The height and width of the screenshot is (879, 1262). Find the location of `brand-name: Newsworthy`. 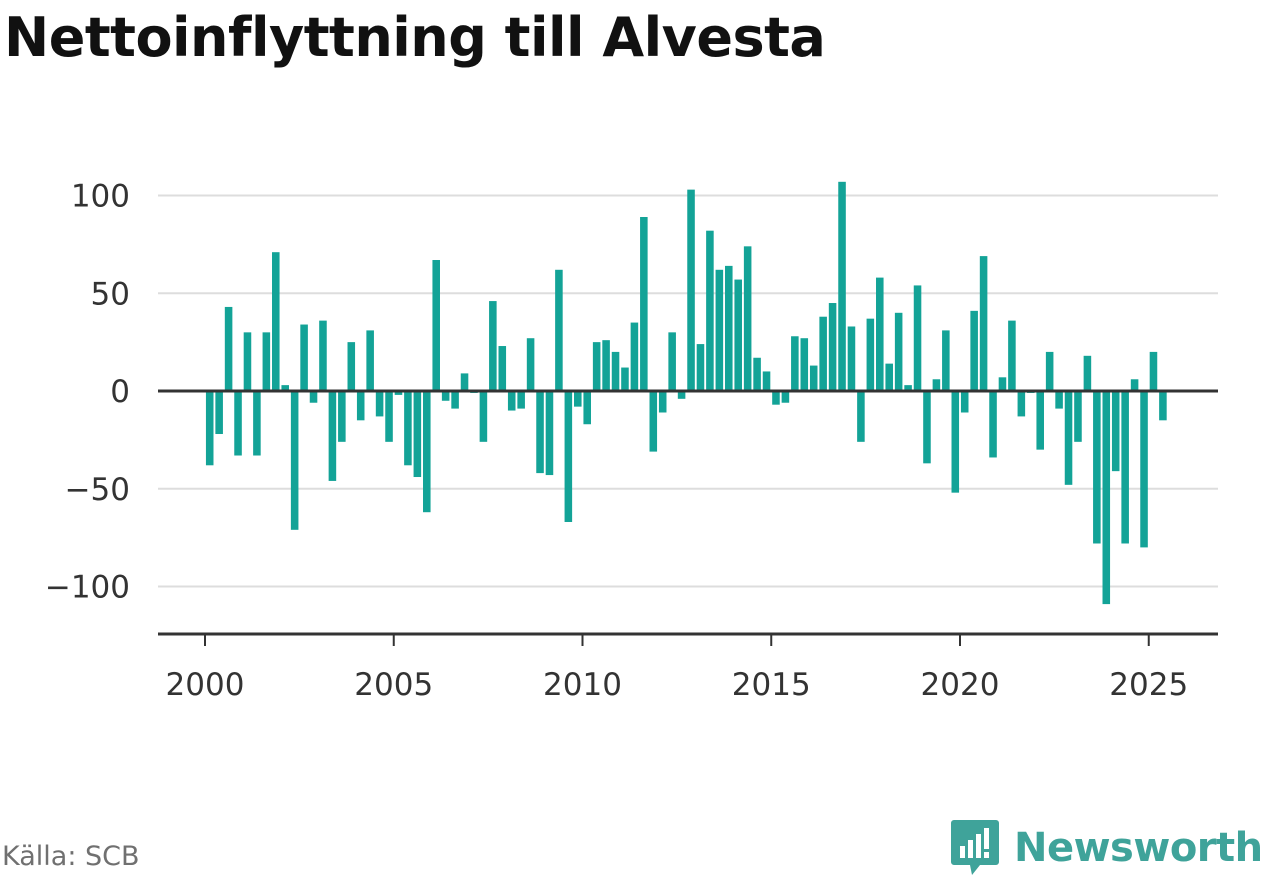

brand-name: Newsworthy is located at coordinates (1138, 848).